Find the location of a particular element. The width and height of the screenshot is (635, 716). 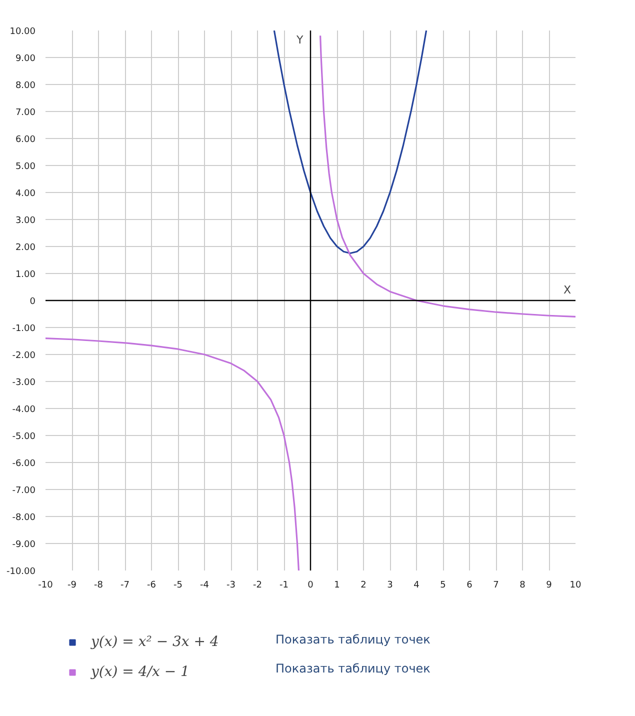

y-tick-label: 5.00 is located at coordinates (25, 167).